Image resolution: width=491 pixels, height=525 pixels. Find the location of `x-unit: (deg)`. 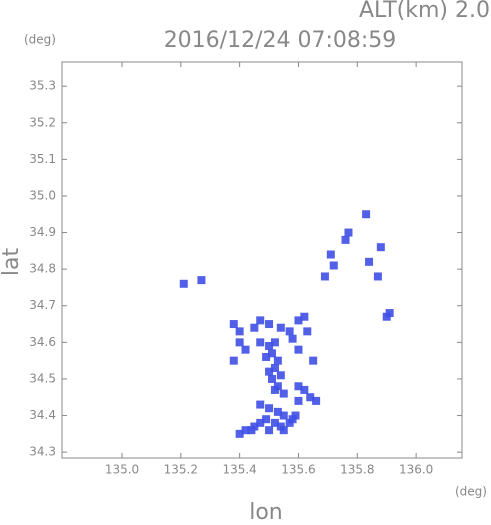

x-unit: (deg) is located at coordinates (471, 492).